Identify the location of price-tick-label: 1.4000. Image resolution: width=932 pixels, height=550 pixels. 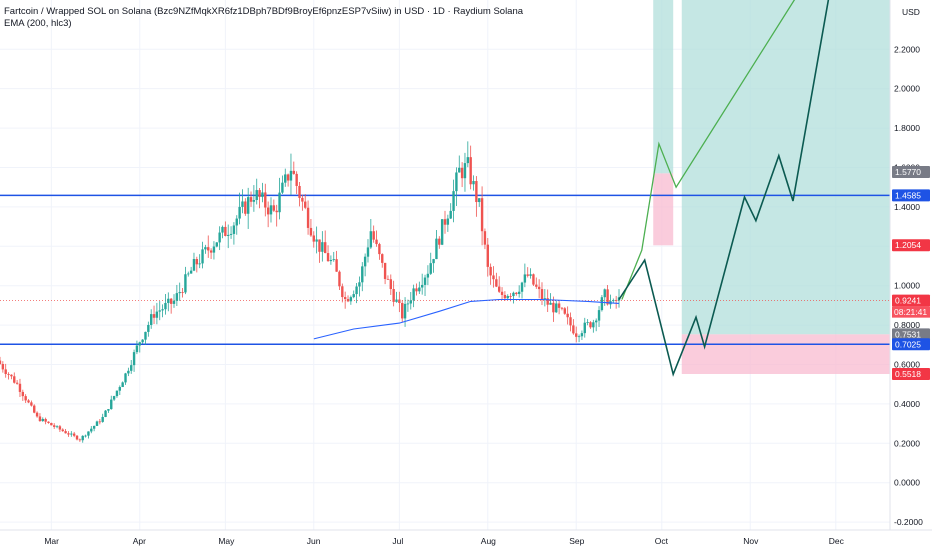
(907, 207).